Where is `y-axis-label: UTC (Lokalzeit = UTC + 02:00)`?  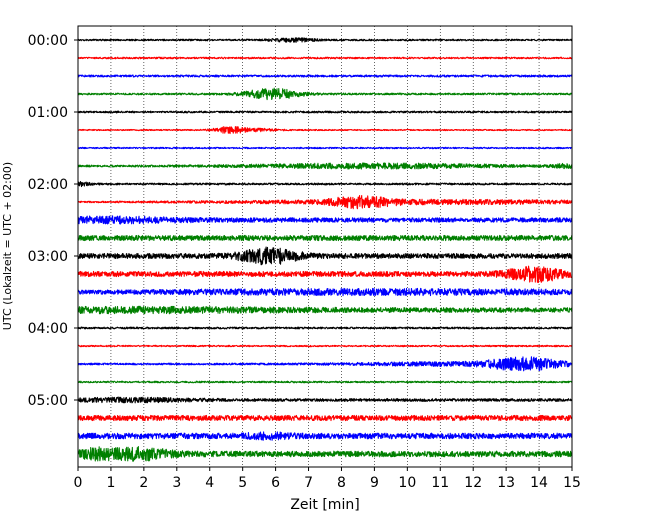 y-axis-label: UTC (Lokalzeit = UTC + 02:00) is located at coordinates (7, 246).